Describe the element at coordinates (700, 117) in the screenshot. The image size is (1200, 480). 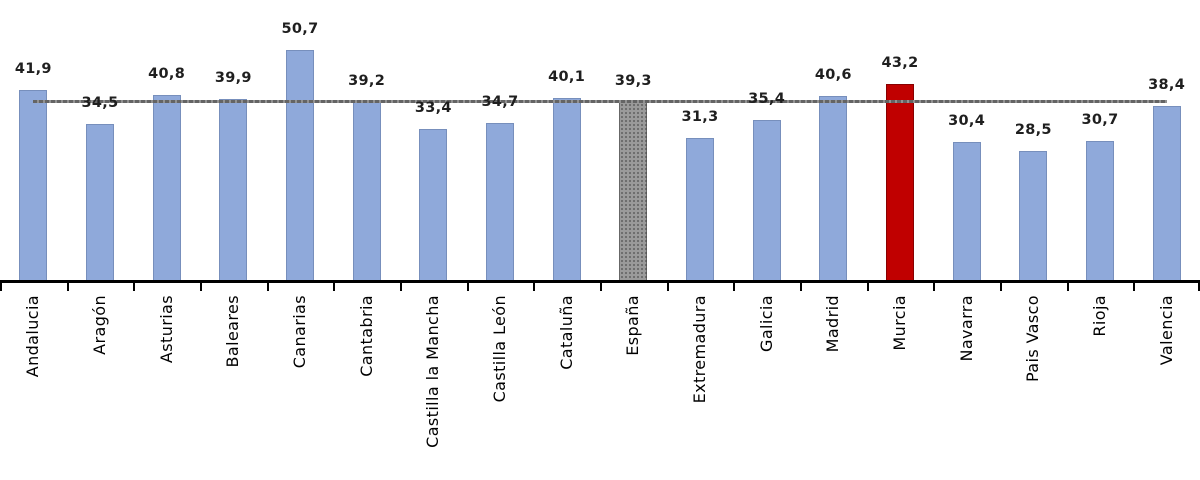
I see `bar-value-label-extremadura: 31,3` at that location.